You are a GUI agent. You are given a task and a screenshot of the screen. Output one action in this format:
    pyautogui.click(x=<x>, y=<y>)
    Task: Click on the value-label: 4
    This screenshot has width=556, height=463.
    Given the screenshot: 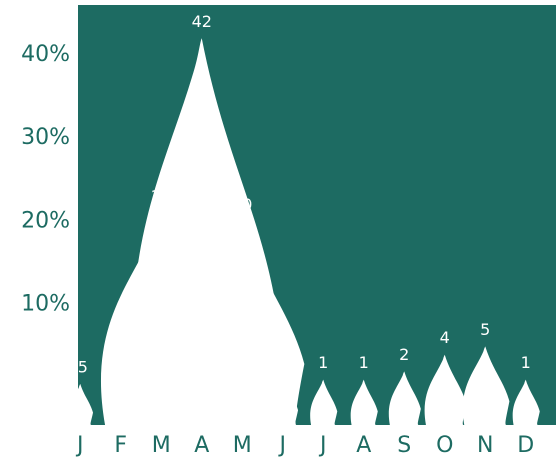 What is the action you would take?
    pyautogui.click(x=445, y=337)
    